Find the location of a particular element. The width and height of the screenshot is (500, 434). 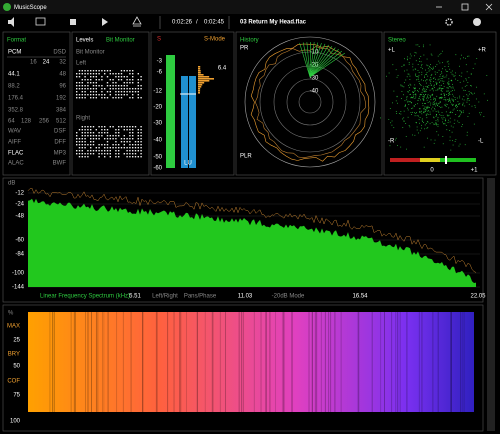

scrollbar is located at coordinates (491, 304).